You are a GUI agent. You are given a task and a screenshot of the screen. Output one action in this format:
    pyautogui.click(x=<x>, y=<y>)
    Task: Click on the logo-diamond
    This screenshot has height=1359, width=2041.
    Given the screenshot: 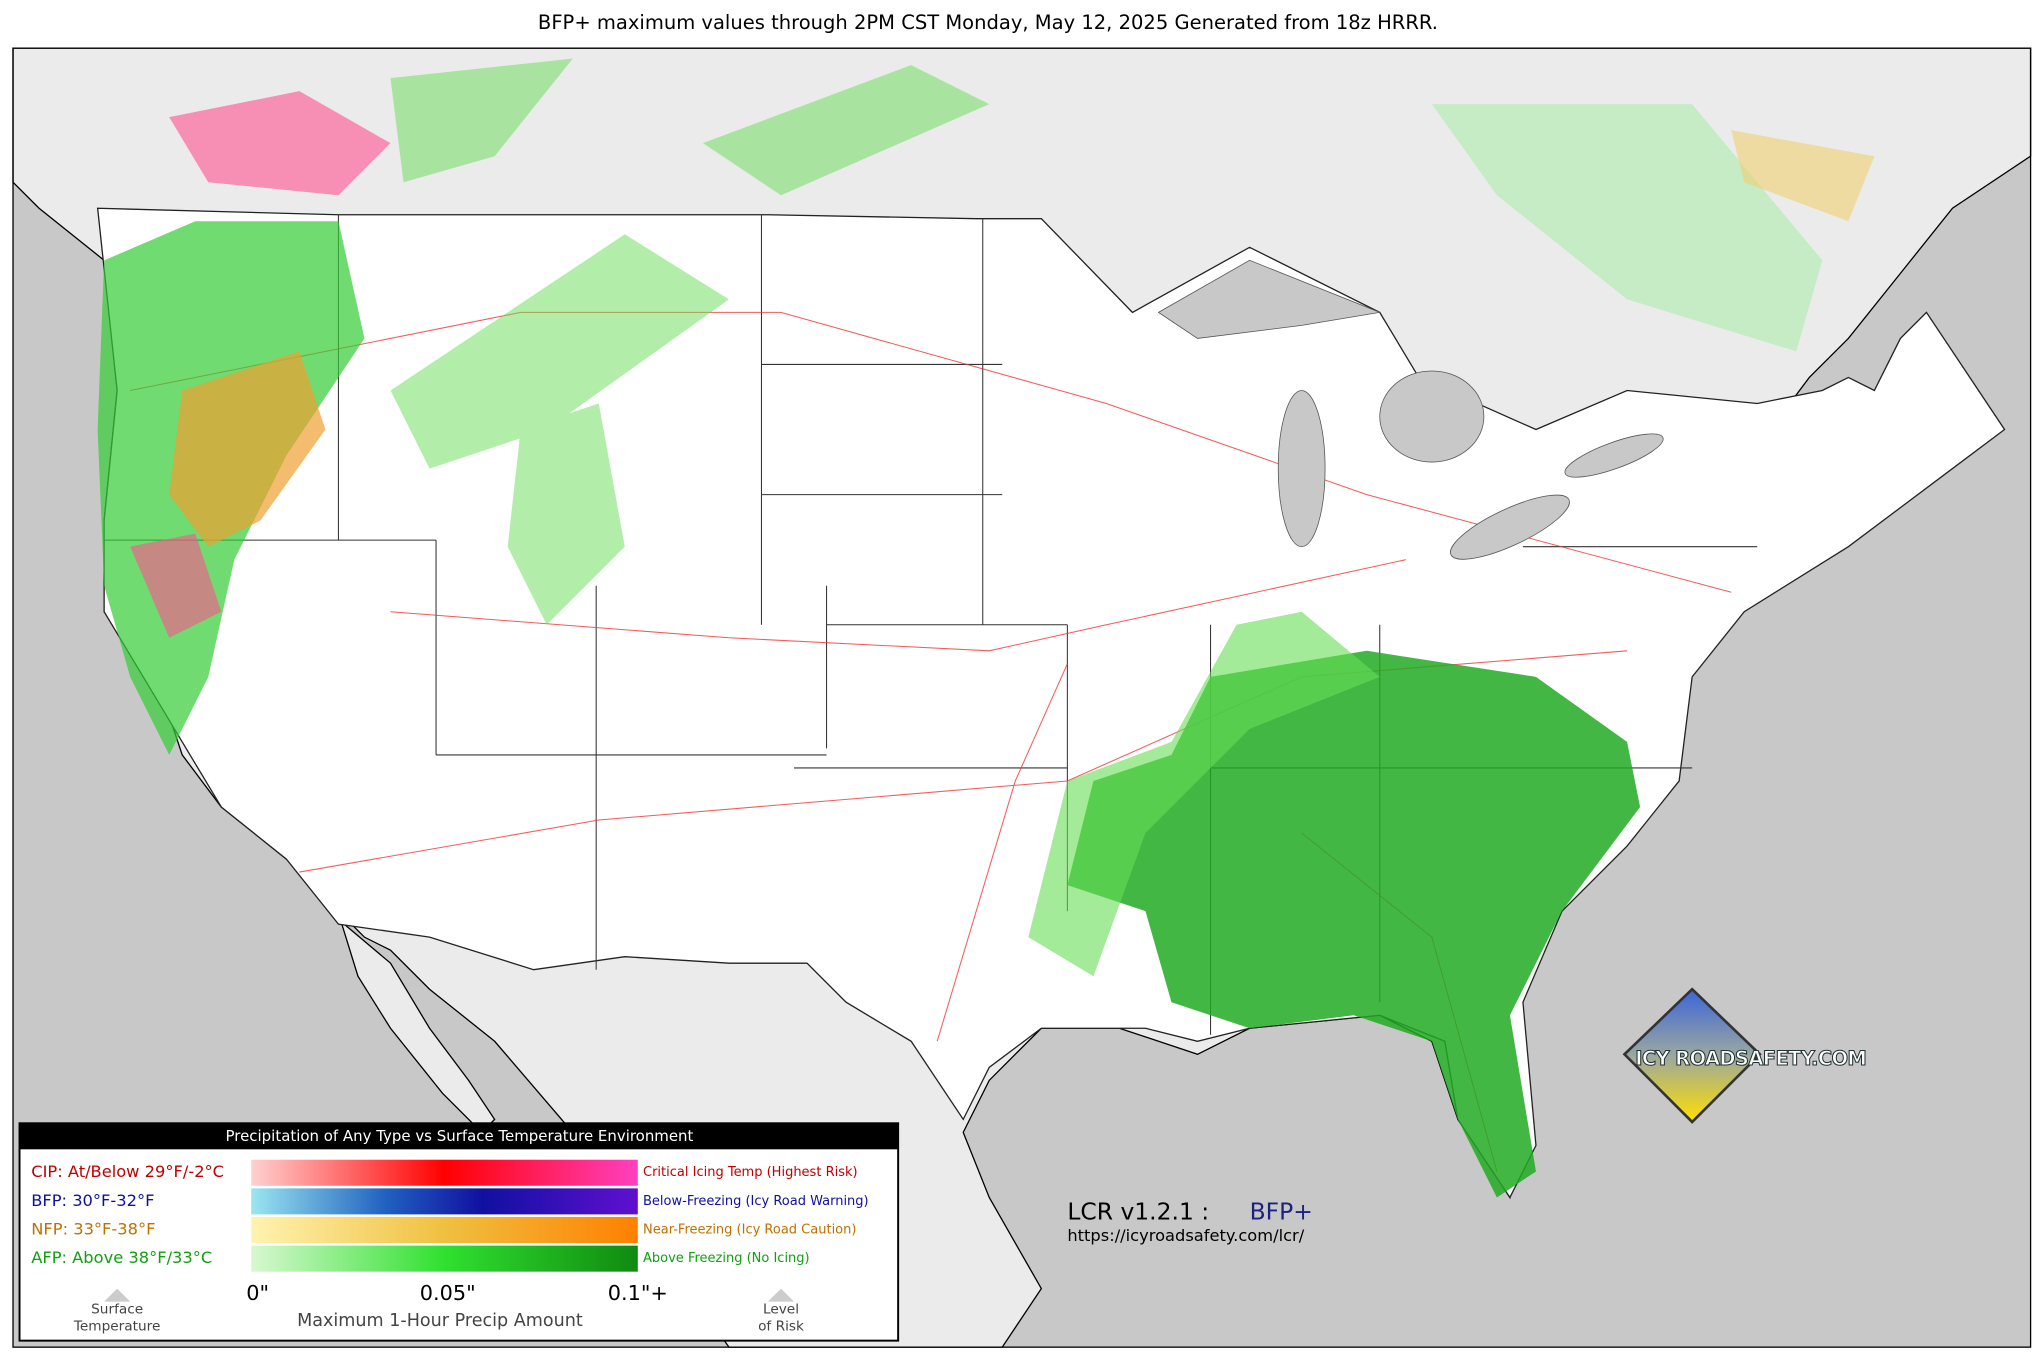 What is the action you would take?
    pyautogui.click(x=1692, y=1055)
    